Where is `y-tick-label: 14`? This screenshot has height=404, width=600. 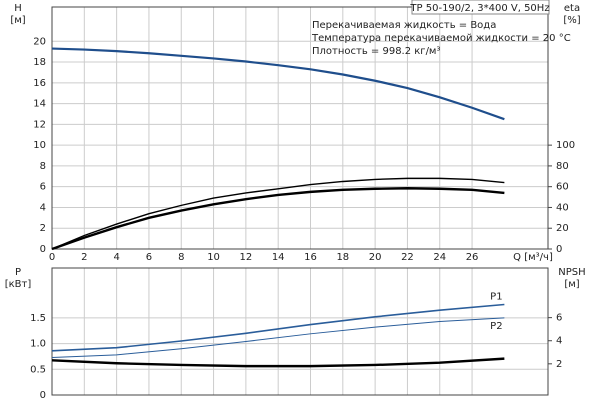
y-tick-label: 14 is located at coordinates (39, 104).